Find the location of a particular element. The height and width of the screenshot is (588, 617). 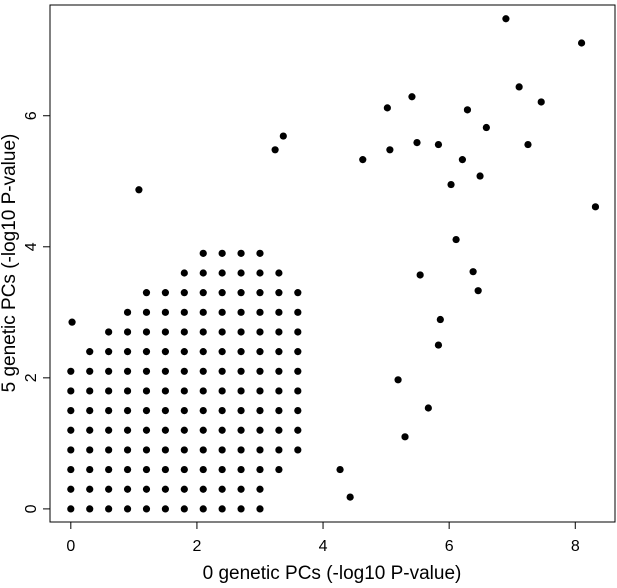

x-tick-label: 6 is located at coordinates (449, 546).